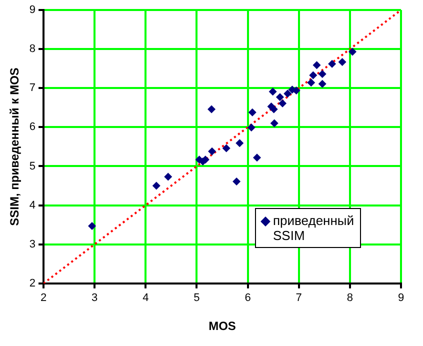 Image resolution: width=423 pixels, height=346 pixels. What do you see at coordinates (247, 298) in the screenshot?
I see `x-tick-label: 6` at bounding box center [247, 298].